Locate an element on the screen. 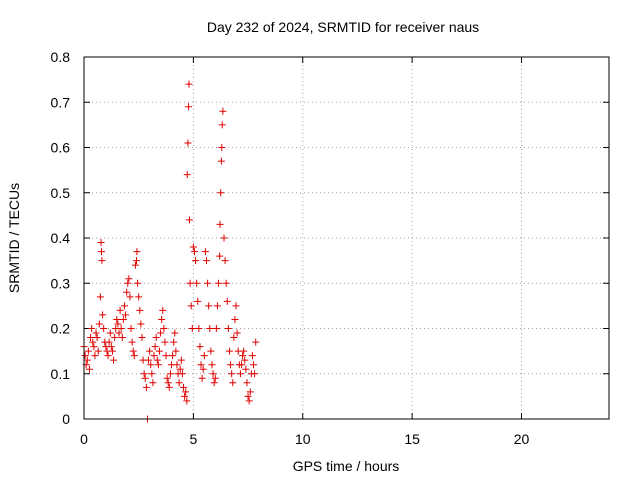 The image size is (640, 480). y-tick-label: 0.1 is located at coordinates (61, 374).